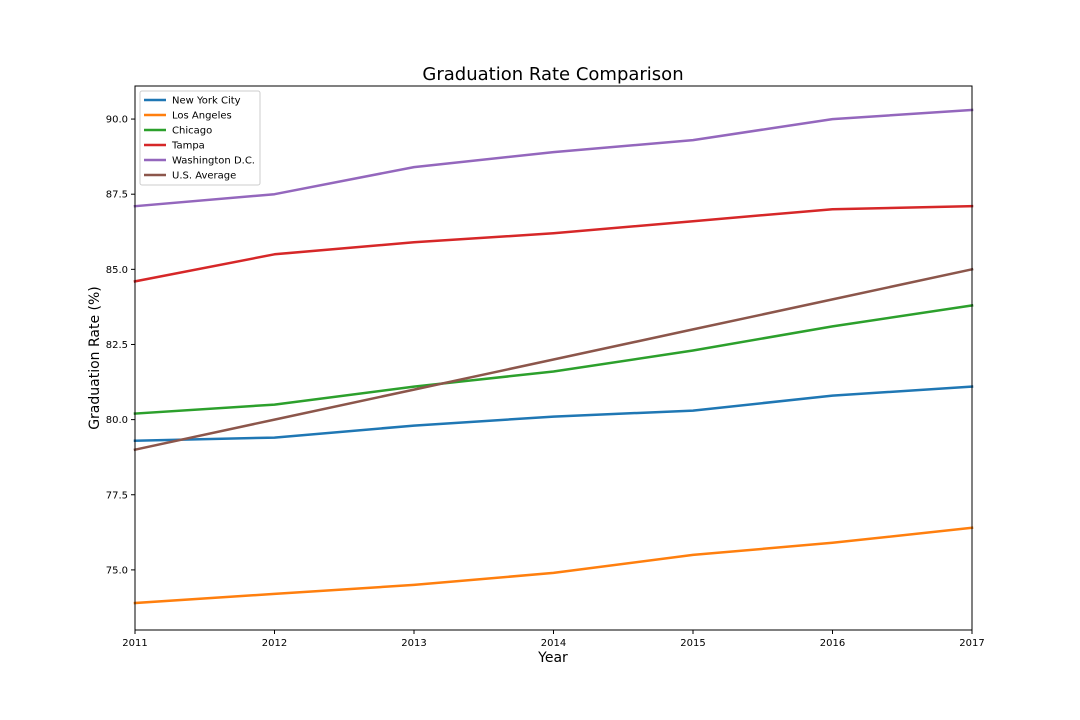 The image size is (1080, 720). What do you see at coordinates (213, 161) in the screenshot?
I see `legend-label: Washington D.C.` at bounding box center [213, 161].